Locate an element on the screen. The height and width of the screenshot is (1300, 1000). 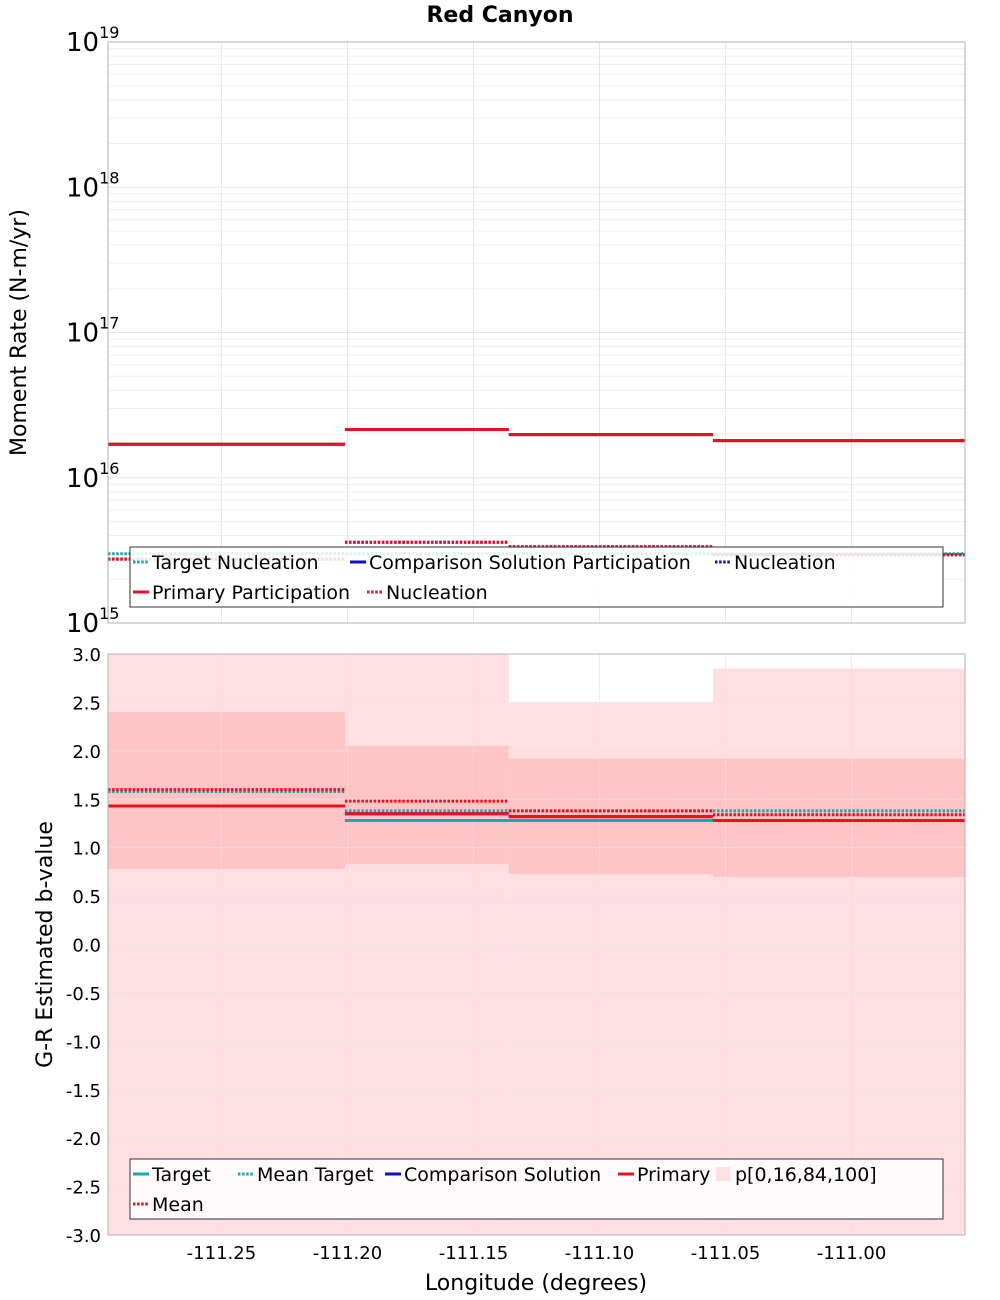
x-tick-label: -111.25 is located at coordinates (221, 1253).